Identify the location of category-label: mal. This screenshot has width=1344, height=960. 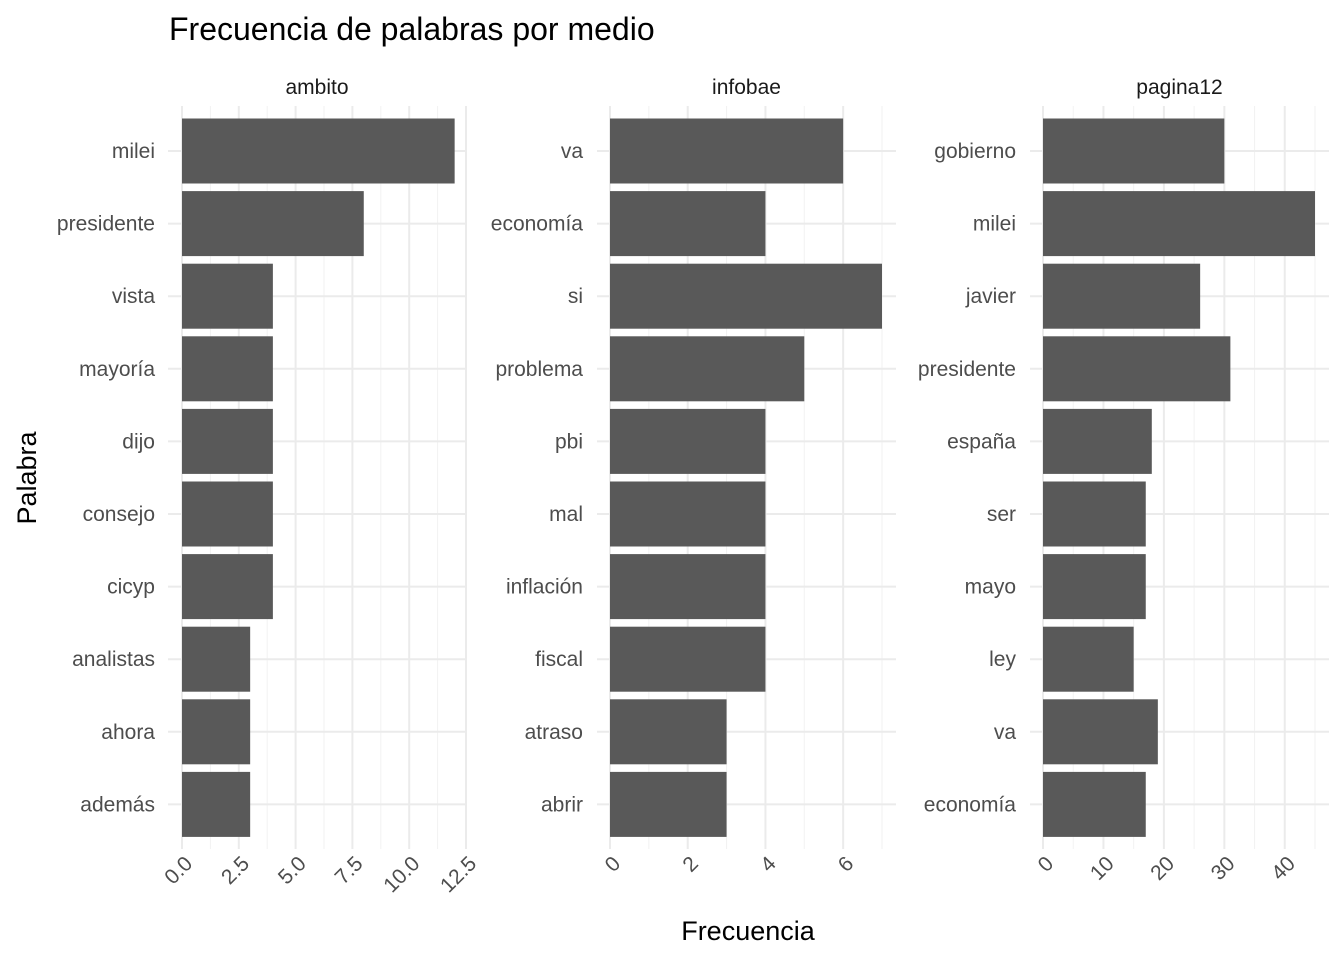
(566, 514).